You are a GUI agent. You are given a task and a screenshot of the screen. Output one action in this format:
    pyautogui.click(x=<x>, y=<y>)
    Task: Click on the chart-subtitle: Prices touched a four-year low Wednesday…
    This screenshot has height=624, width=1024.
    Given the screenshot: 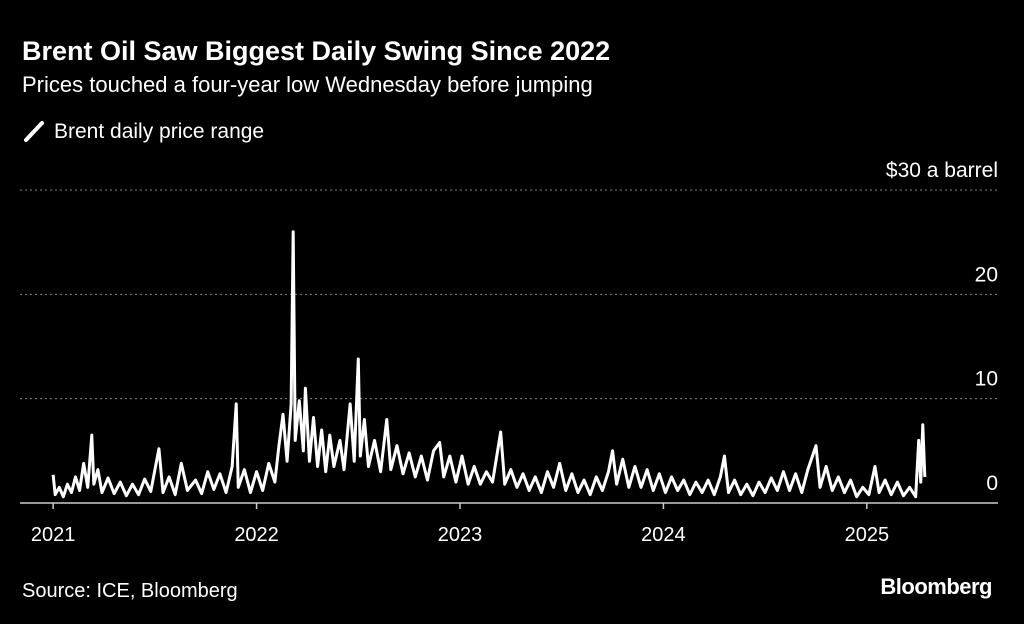 What is the action you would take?
    pyautogui.click(x=307, y=84)
    